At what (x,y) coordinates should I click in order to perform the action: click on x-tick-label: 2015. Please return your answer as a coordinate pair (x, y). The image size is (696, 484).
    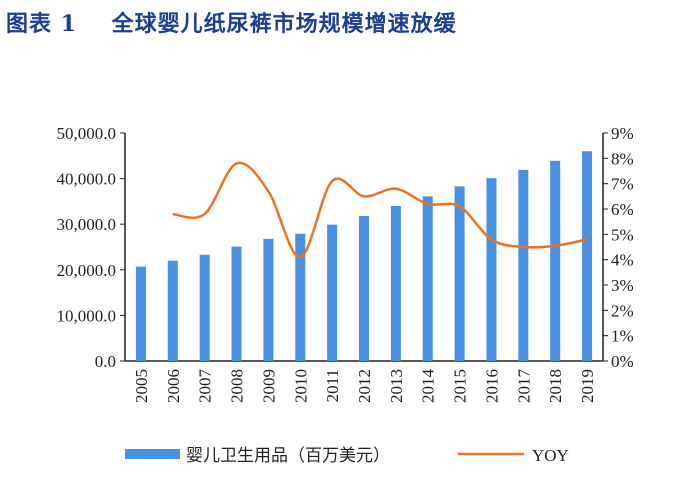
    Looking at the image, I should click on (460, 386).